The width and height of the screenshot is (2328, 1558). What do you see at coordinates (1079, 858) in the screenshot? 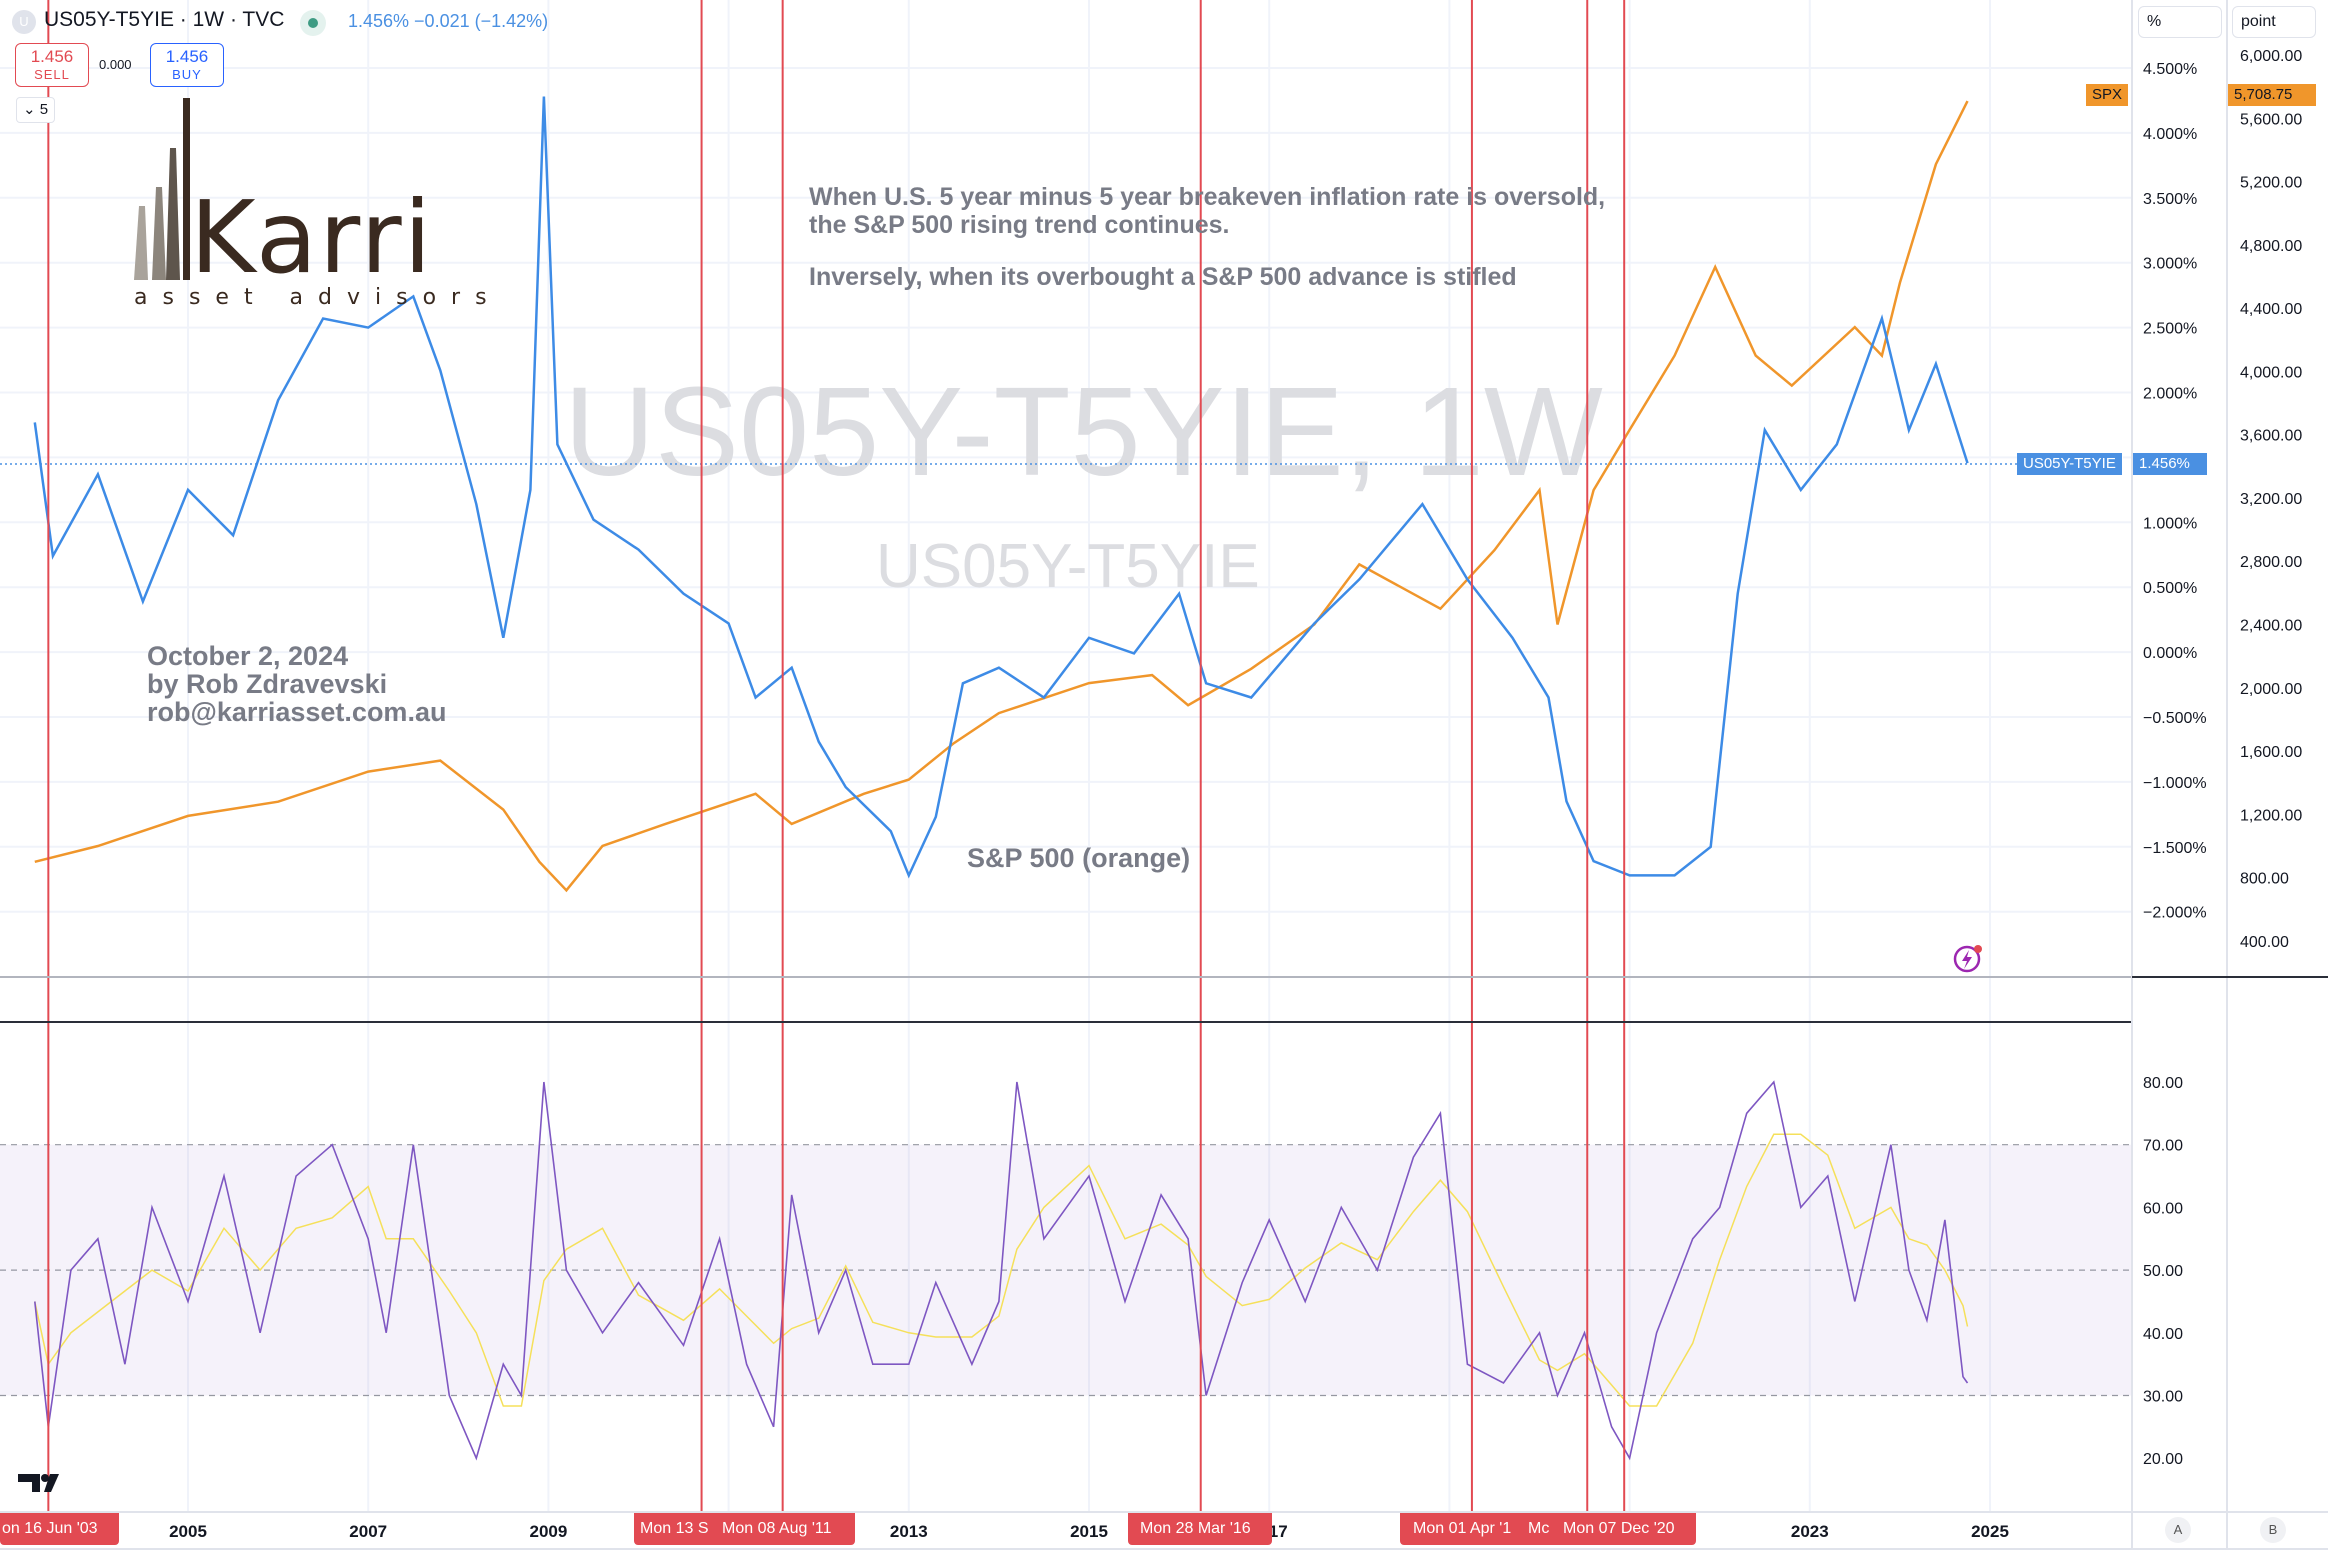
I see `annotation-spx-note: S&P 500 (orange)` at bounding box center [1079, 858].